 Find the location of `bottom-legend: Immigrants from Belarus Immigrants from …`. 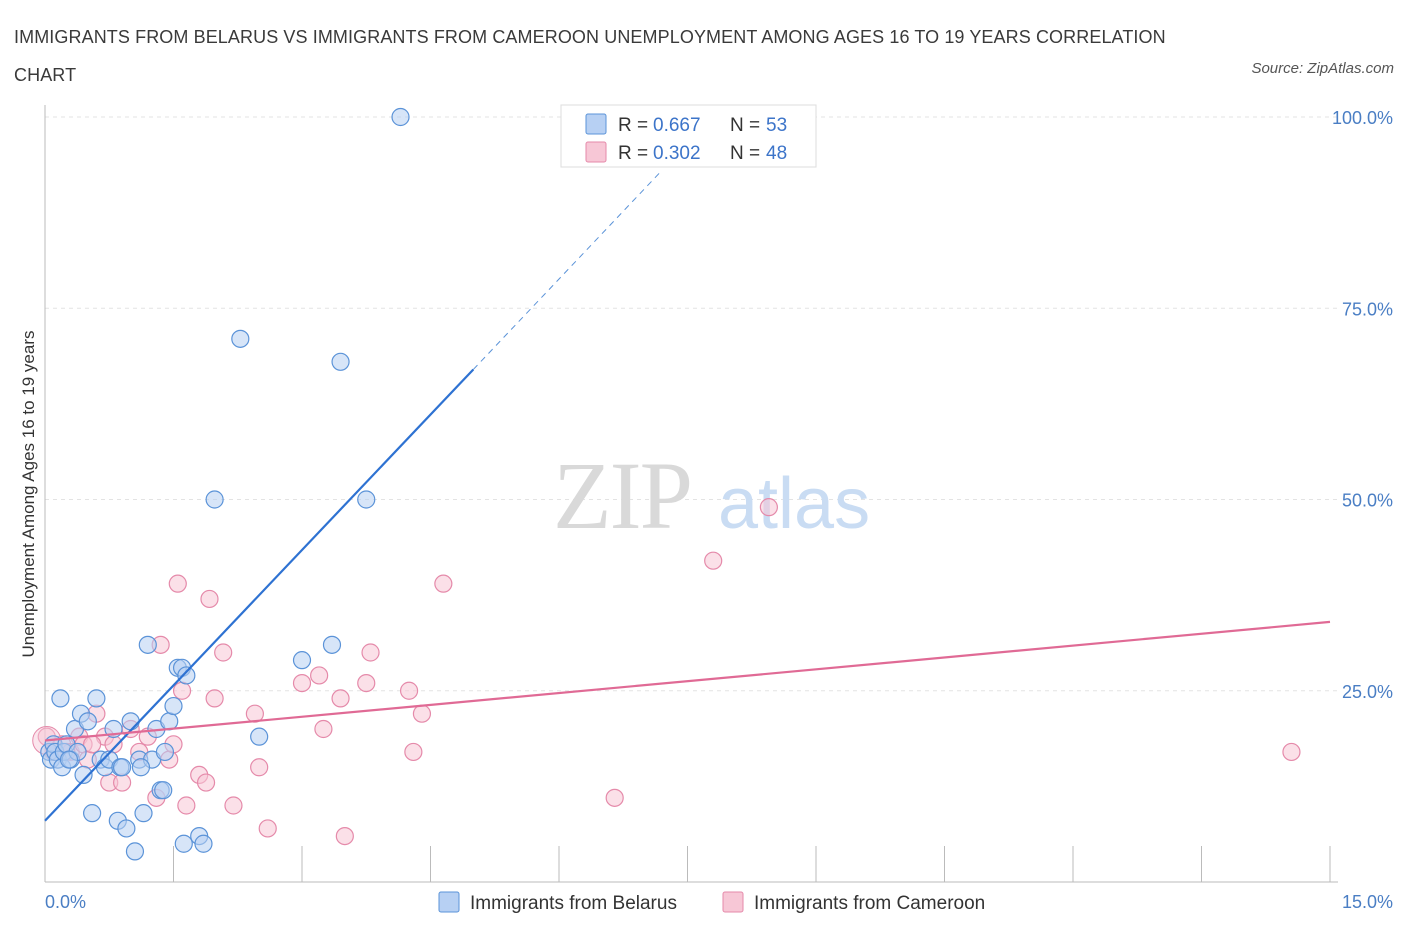

bottom-legend: Immigrants from Belarus Immigrants from … is located at coordinates (711, 902).